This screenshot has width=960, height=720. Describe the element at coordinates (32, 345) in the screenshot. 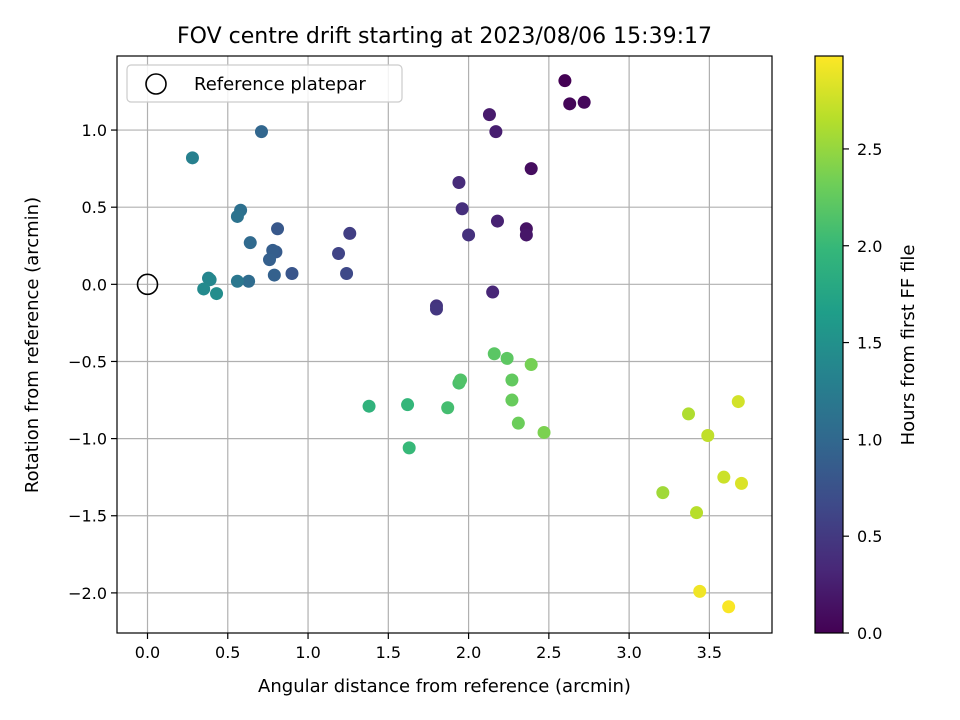

I see `y-axis-label: Rotation from reference (arcmin)` at that location.